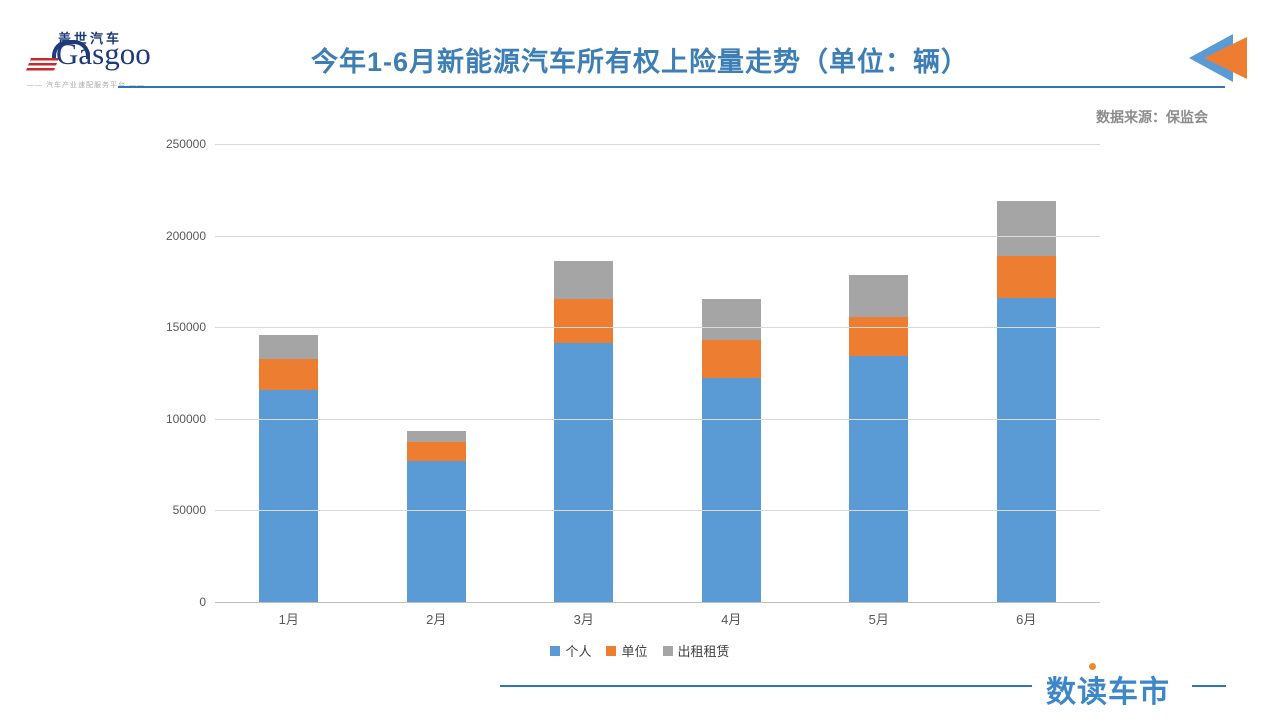 The width and height of the screenshot is (1280, 720). What do you see at coordinates (766, 686) in the screenshot?
I see `watermark-line-left` at bounding box center [766, 686].